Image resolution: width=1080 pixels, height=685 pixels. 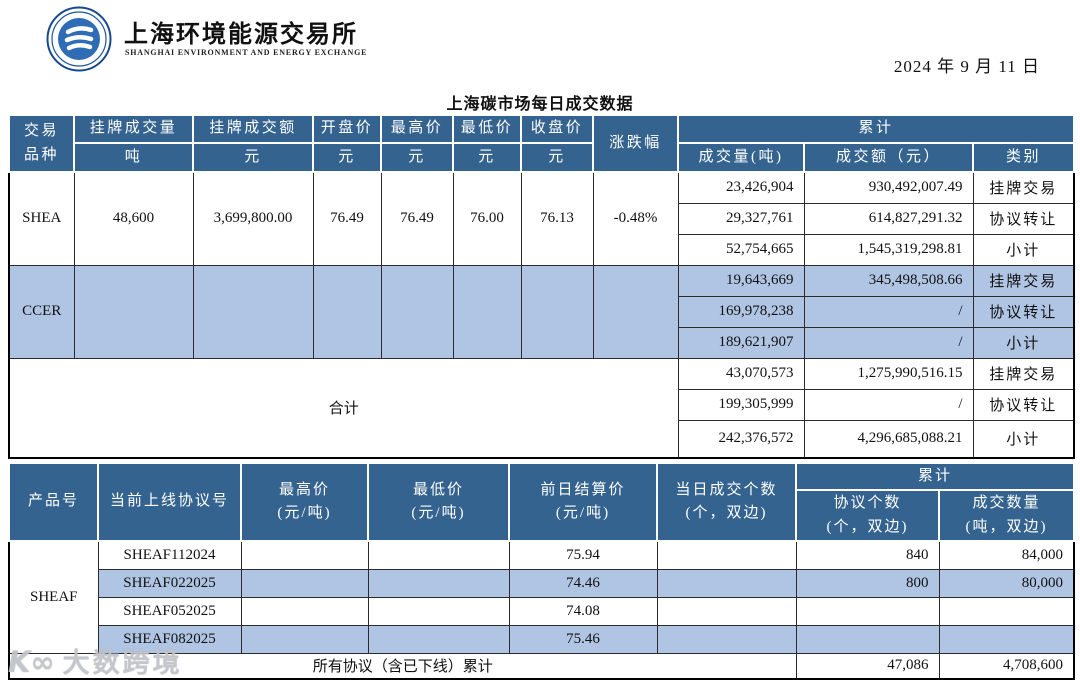 What do you see at coordinates (487, 157) in the screenshot?
I see `t1-header-low-unit: 元` at bounding box center [487, 157].